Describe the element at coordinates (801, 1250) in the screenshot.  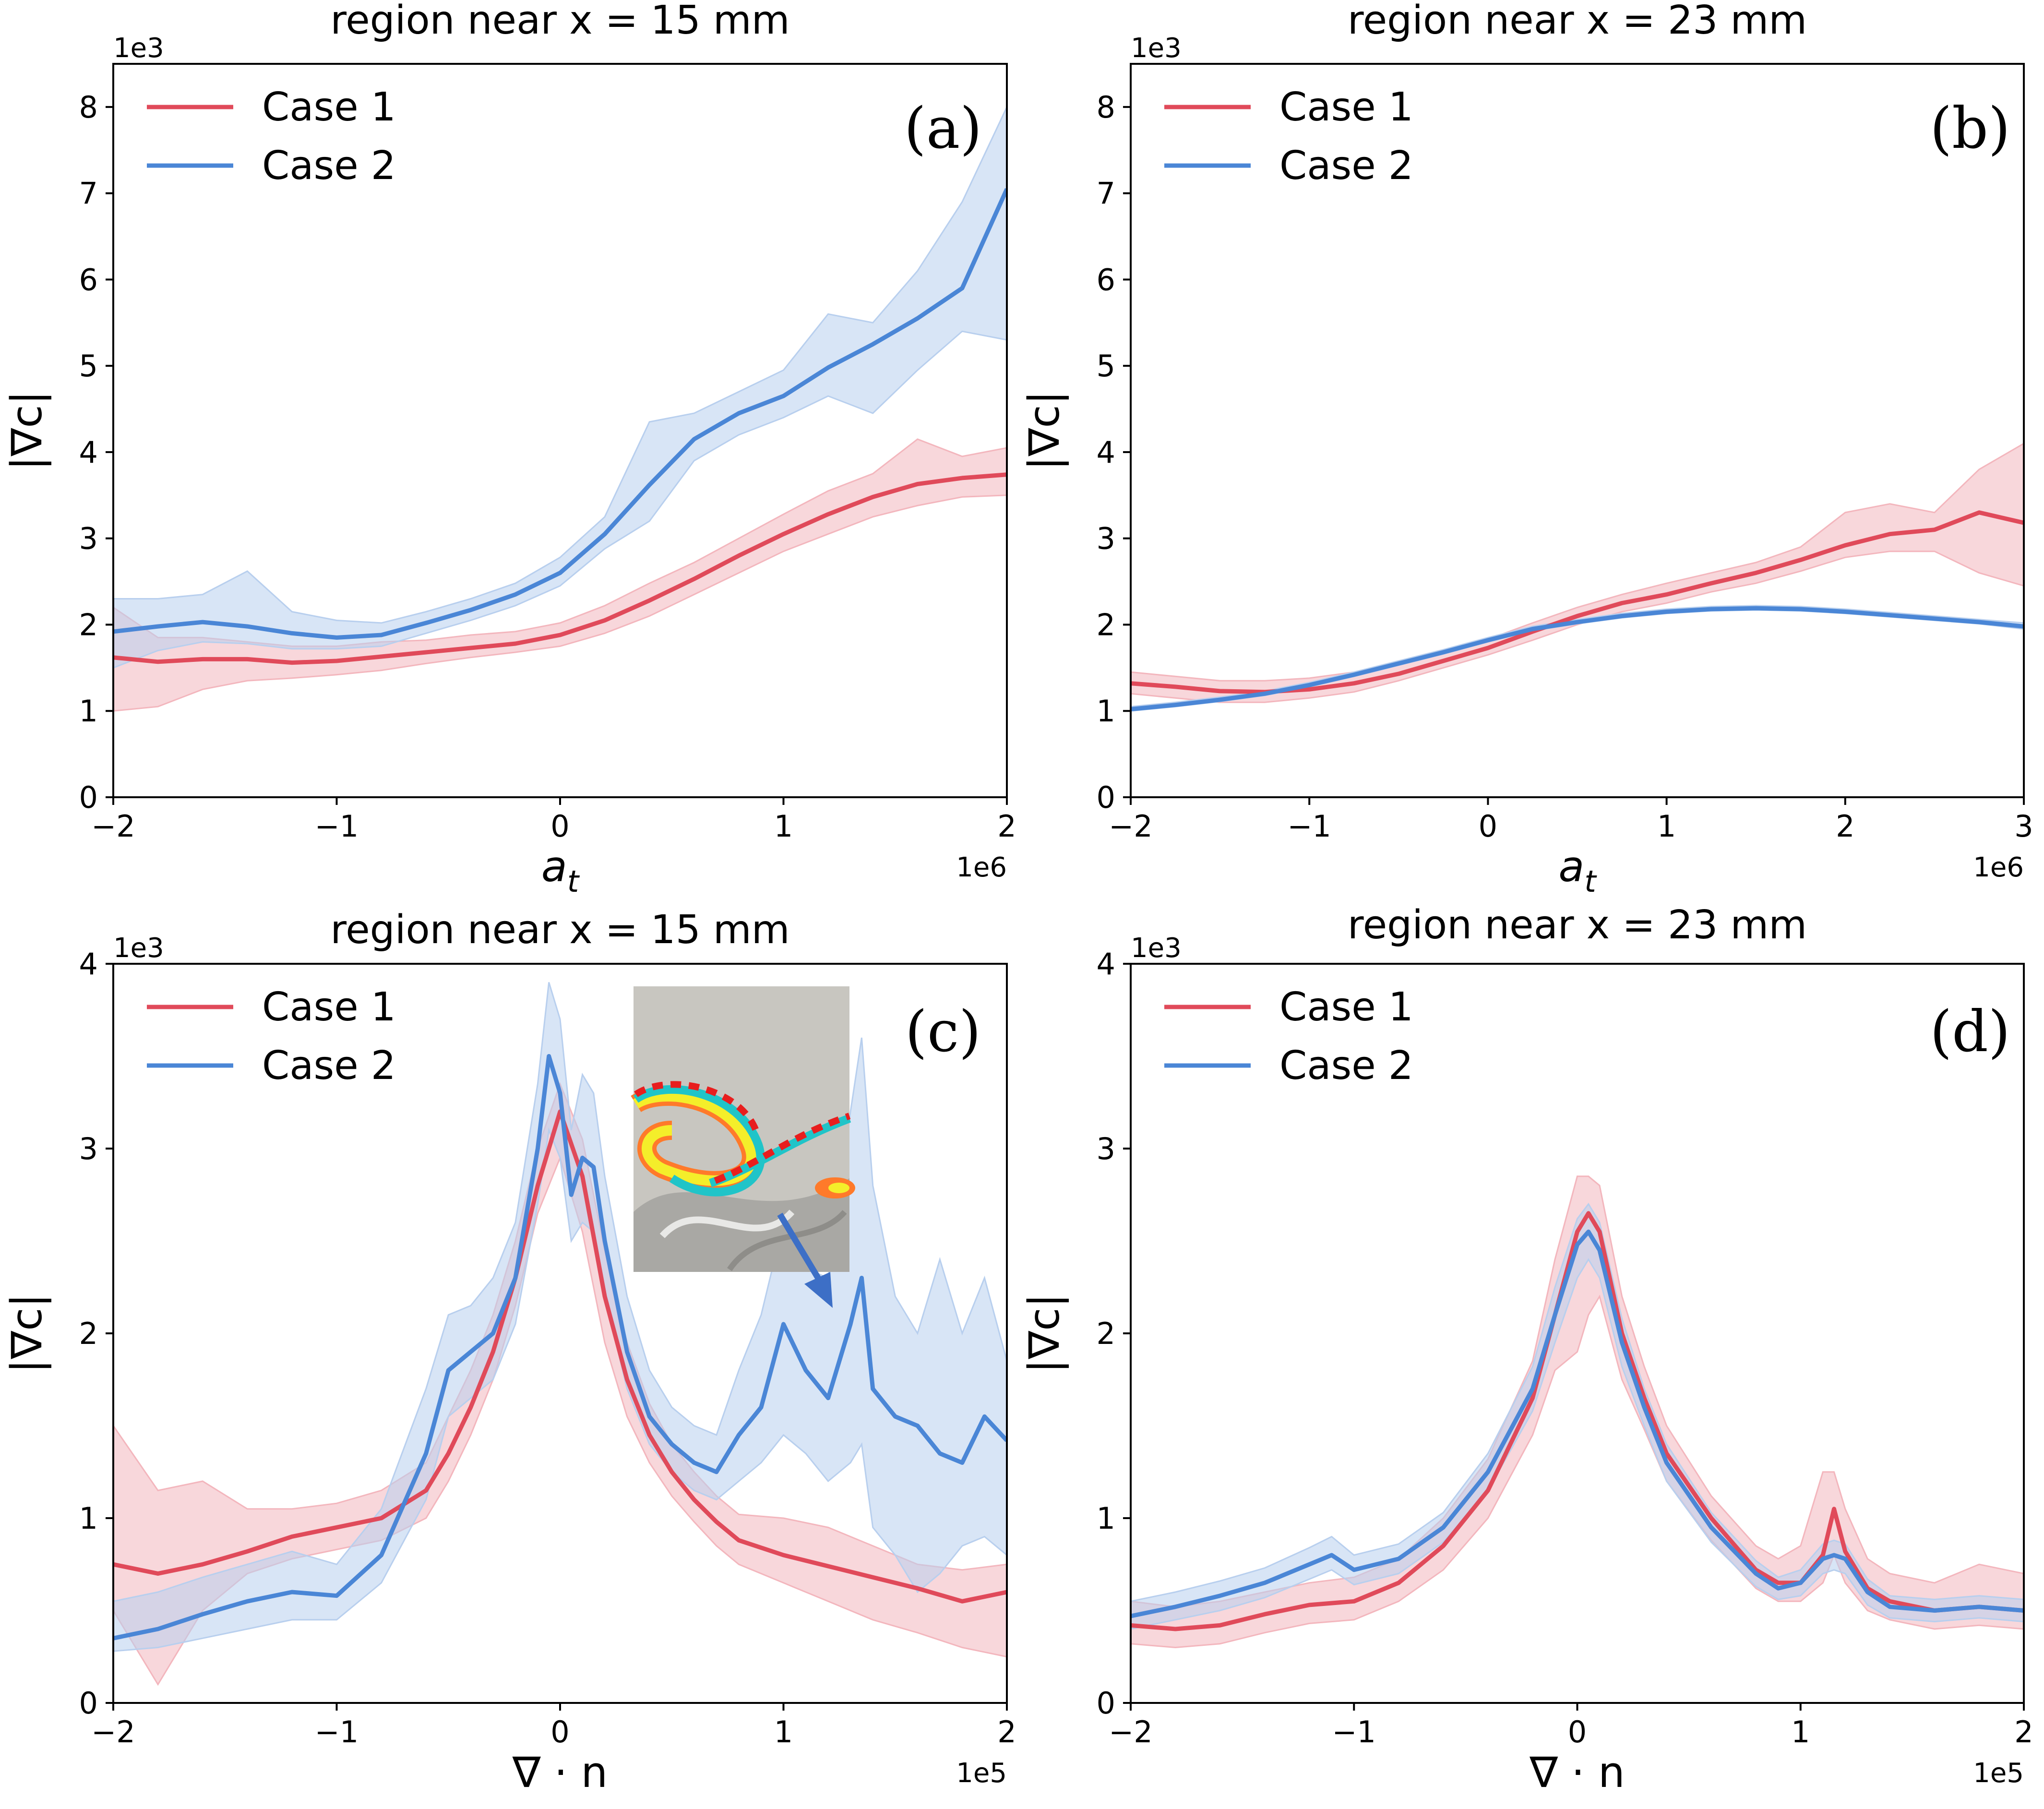
I see `inset-arrow` at that location.